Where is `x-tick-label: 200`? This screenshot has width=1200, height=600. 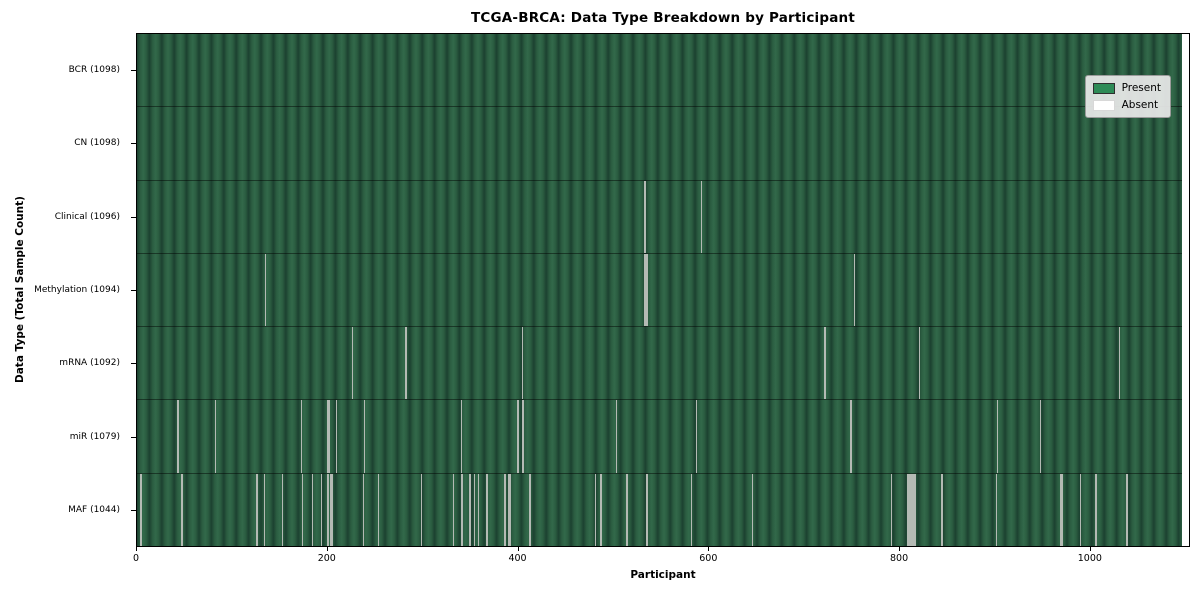
x-tick-label: 200 is located at coordinates (326, 558).